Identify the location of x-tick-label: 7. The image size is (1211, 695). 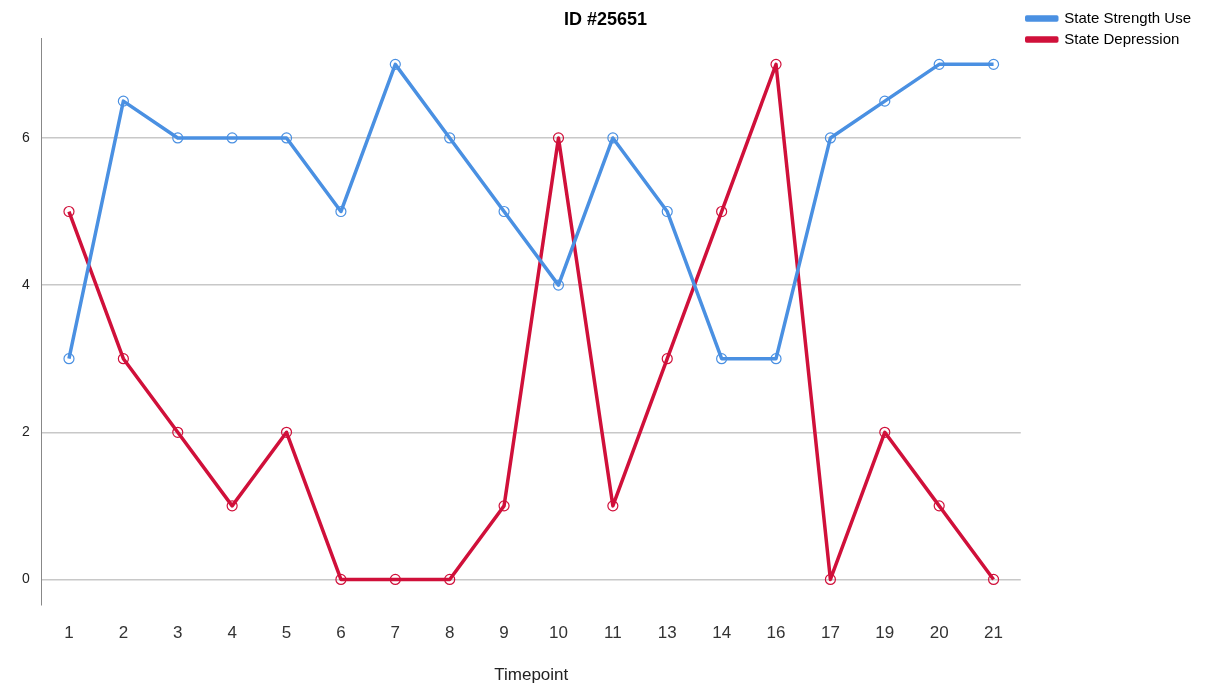
(395, 633).